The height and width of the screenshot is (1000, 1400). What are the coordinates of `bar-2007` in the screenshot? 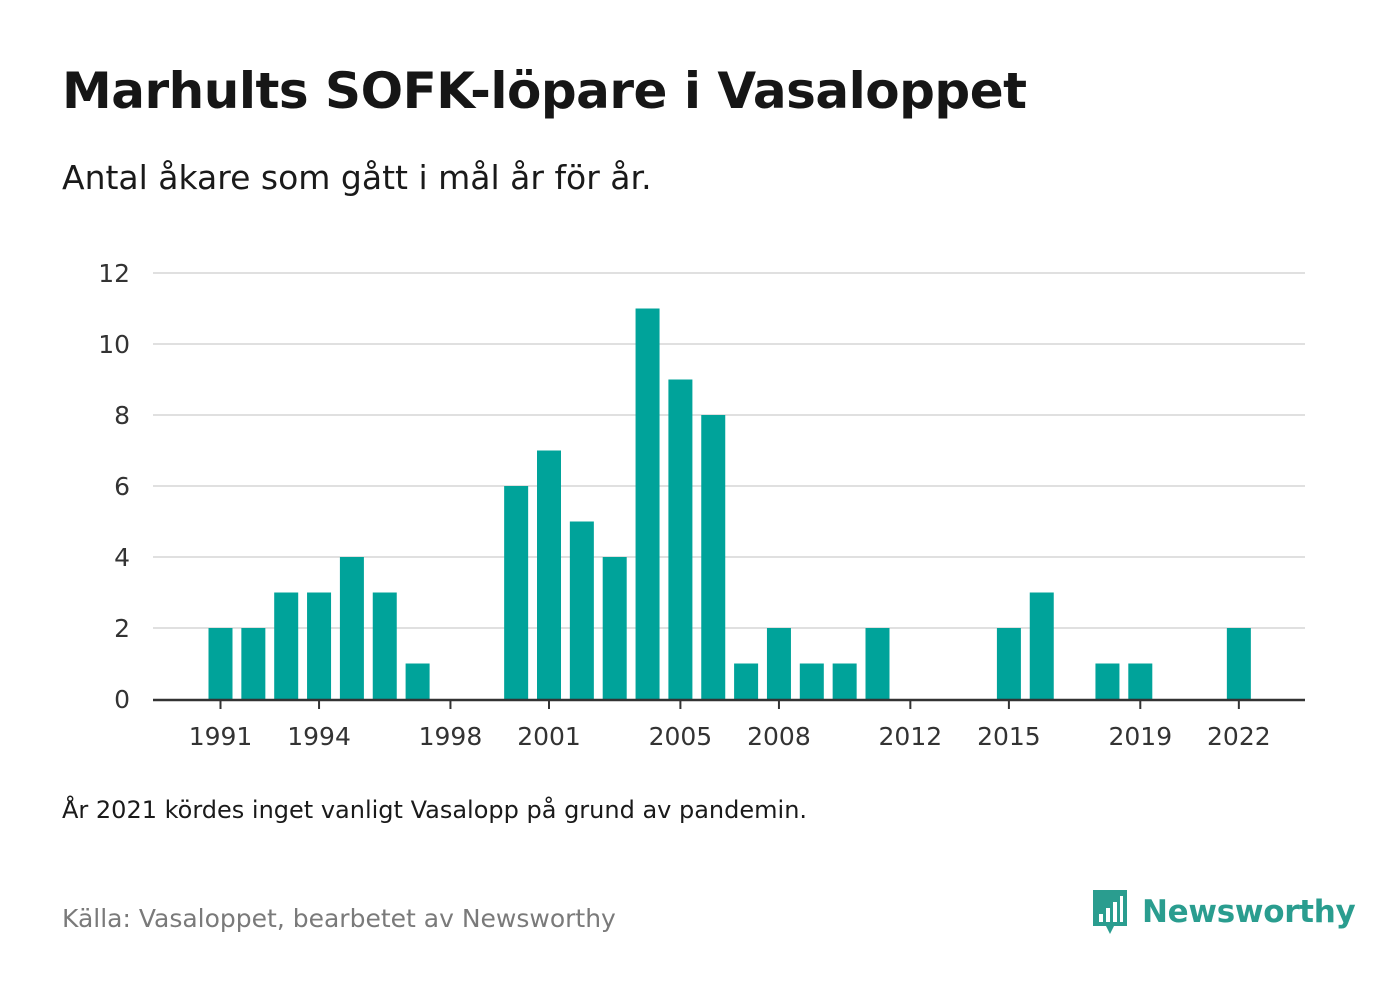 It's located at (746, 681).